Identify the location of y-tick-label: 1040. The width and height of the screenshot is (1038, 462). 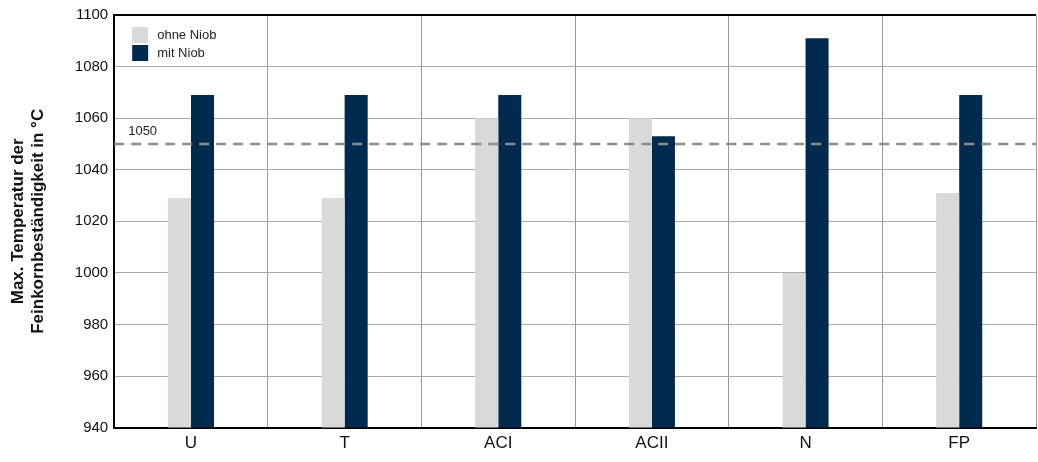
(91, 168).